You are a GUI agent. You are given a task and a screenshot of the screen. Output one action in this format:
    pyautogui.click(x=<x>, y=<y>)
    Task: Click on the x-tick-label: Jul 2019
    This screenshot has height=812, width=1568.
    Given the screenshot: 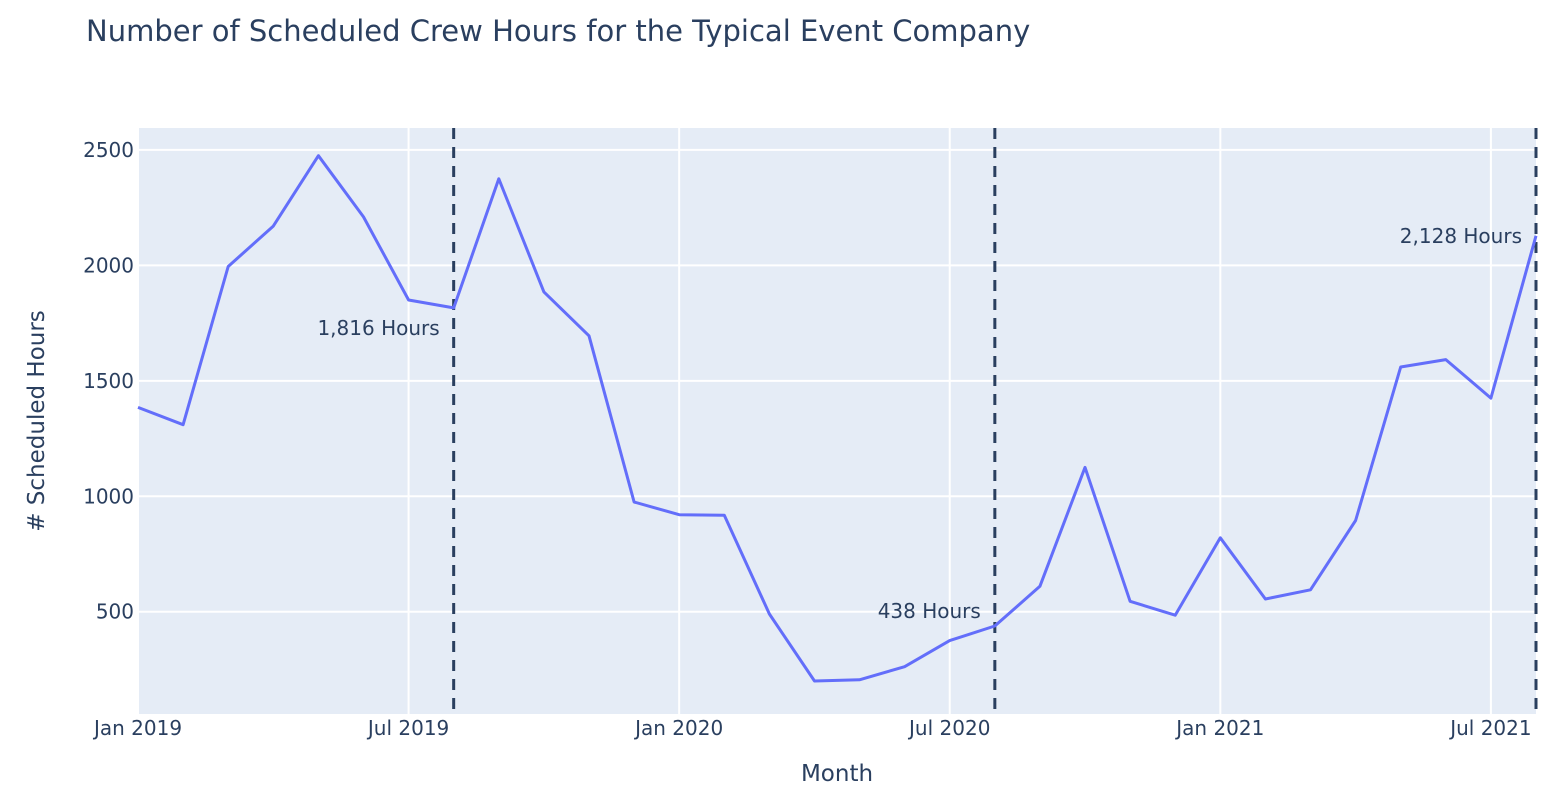 What is the action you would take?
    pyautogui.click(x=407, y=728)
    